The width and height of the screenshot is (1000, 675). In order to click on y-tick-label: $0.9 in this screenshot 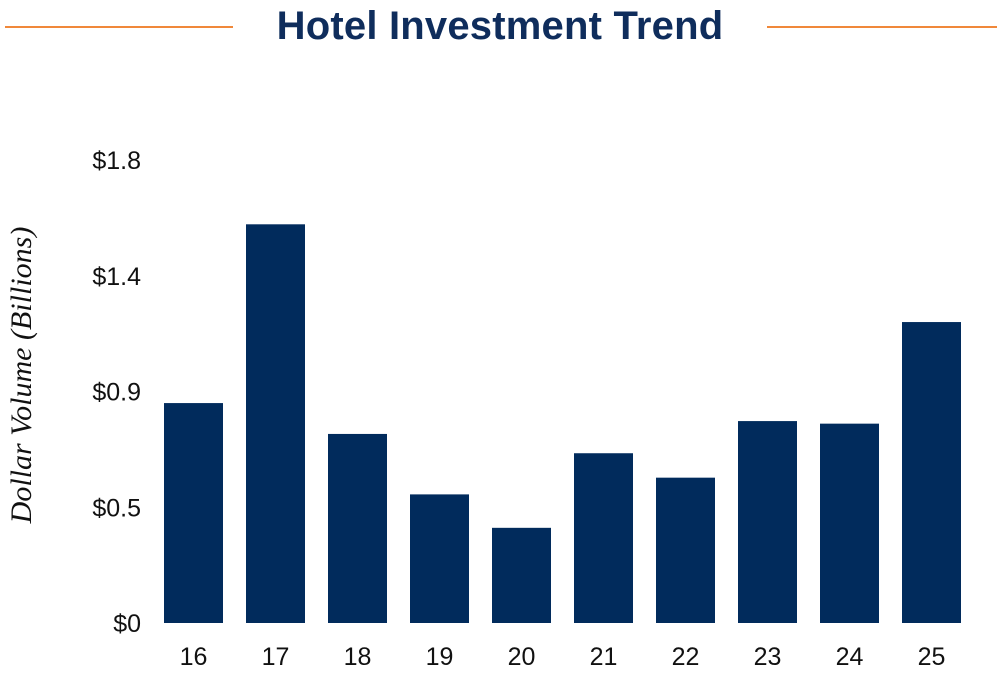, I will do `click(116, 393)`.